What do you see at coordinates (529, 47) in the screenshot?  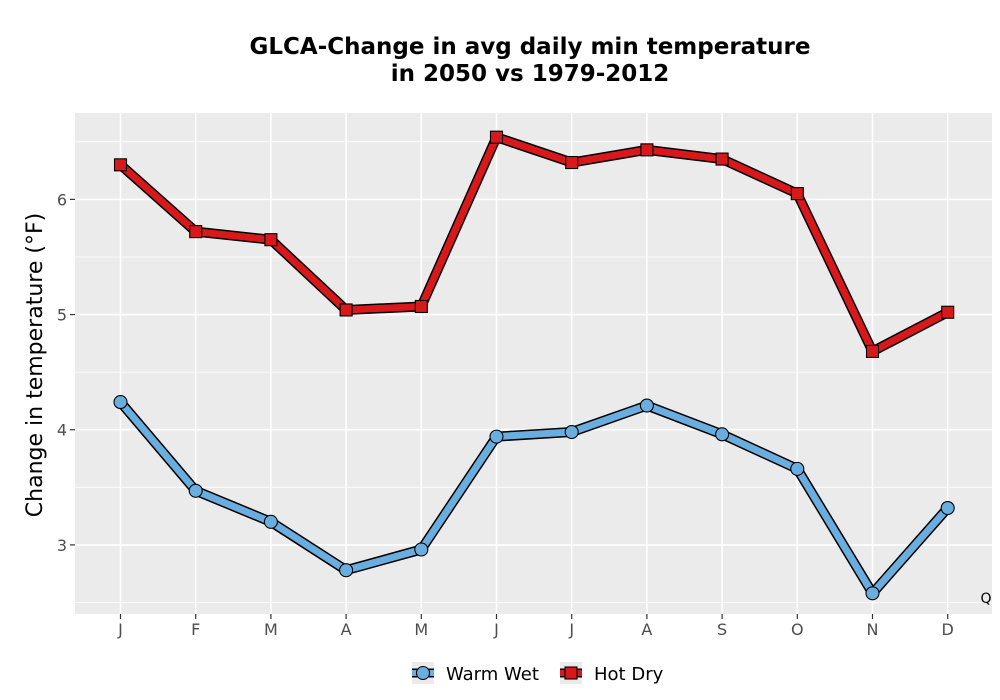 I see `chart-title-line-1: GLCA-Change in avg daily min temperature` at bounding box center [529, 47].